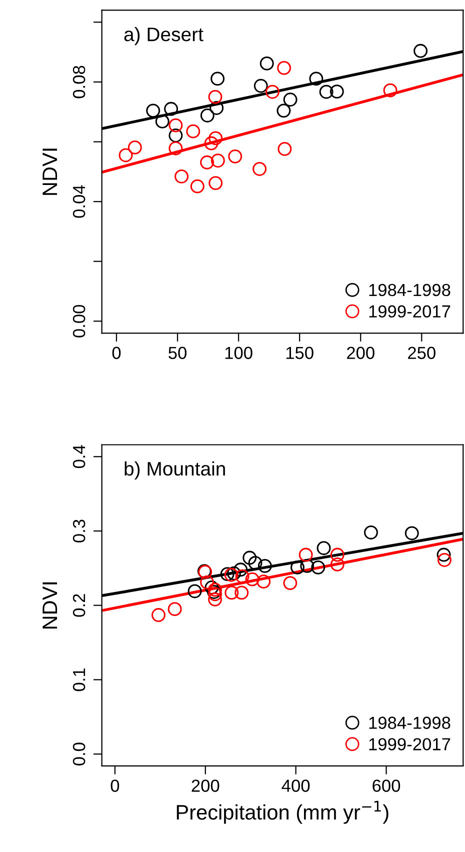  Describe the element at coordinates (177, 353) in the screenshot. I see `x-tick-label: 50` at that location.